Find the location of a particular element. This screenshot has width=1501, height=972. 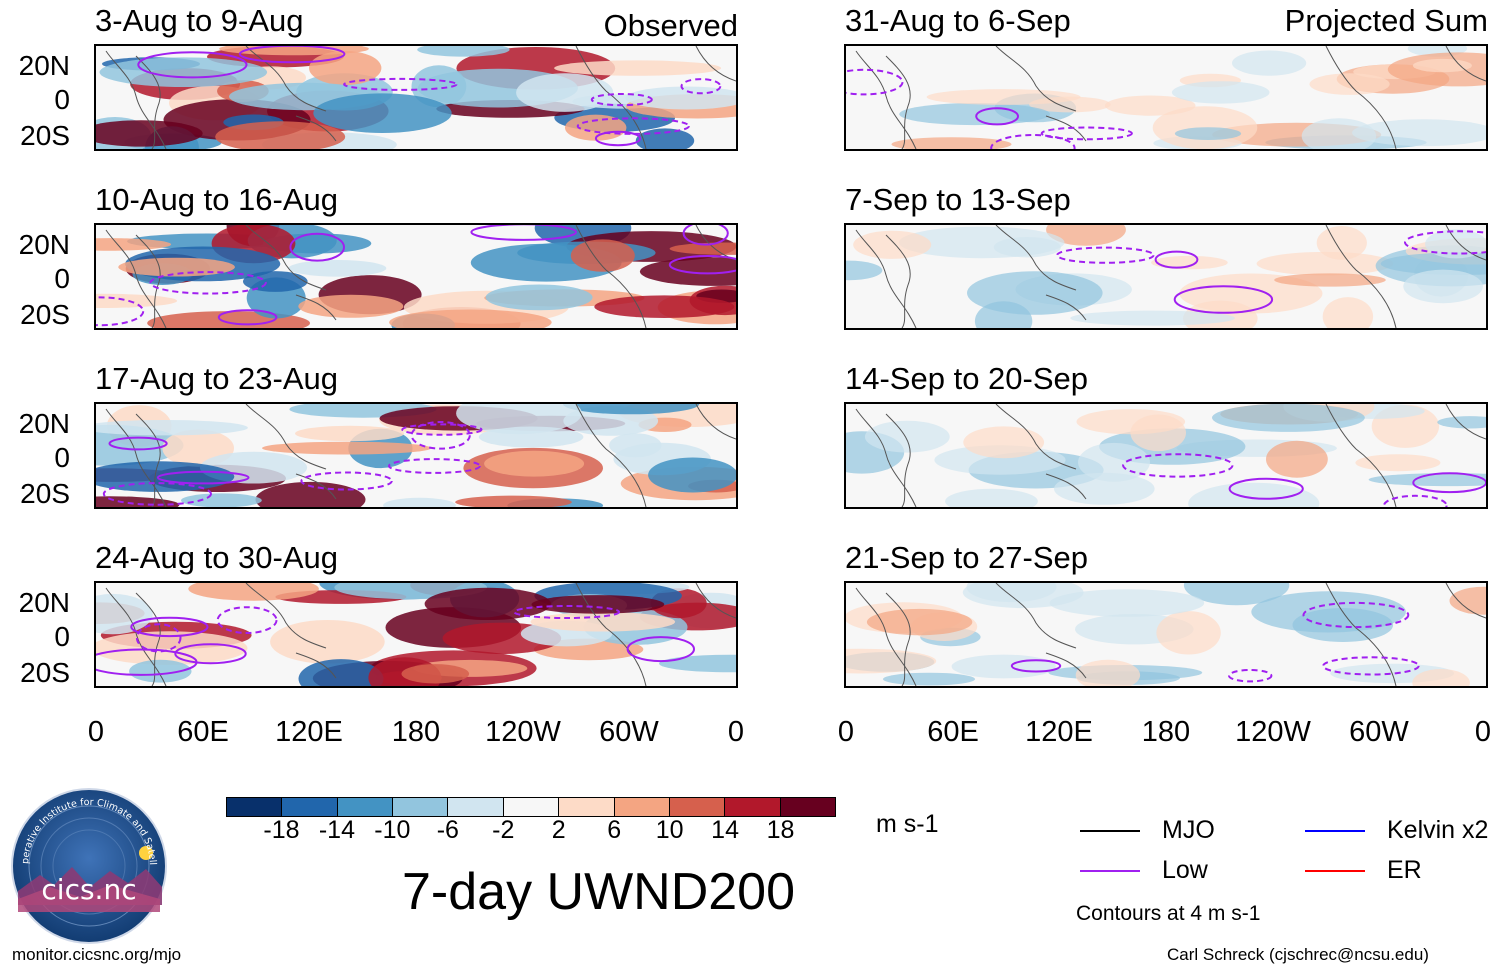

legend-label: MJO is located at coordinates (1188, 830).